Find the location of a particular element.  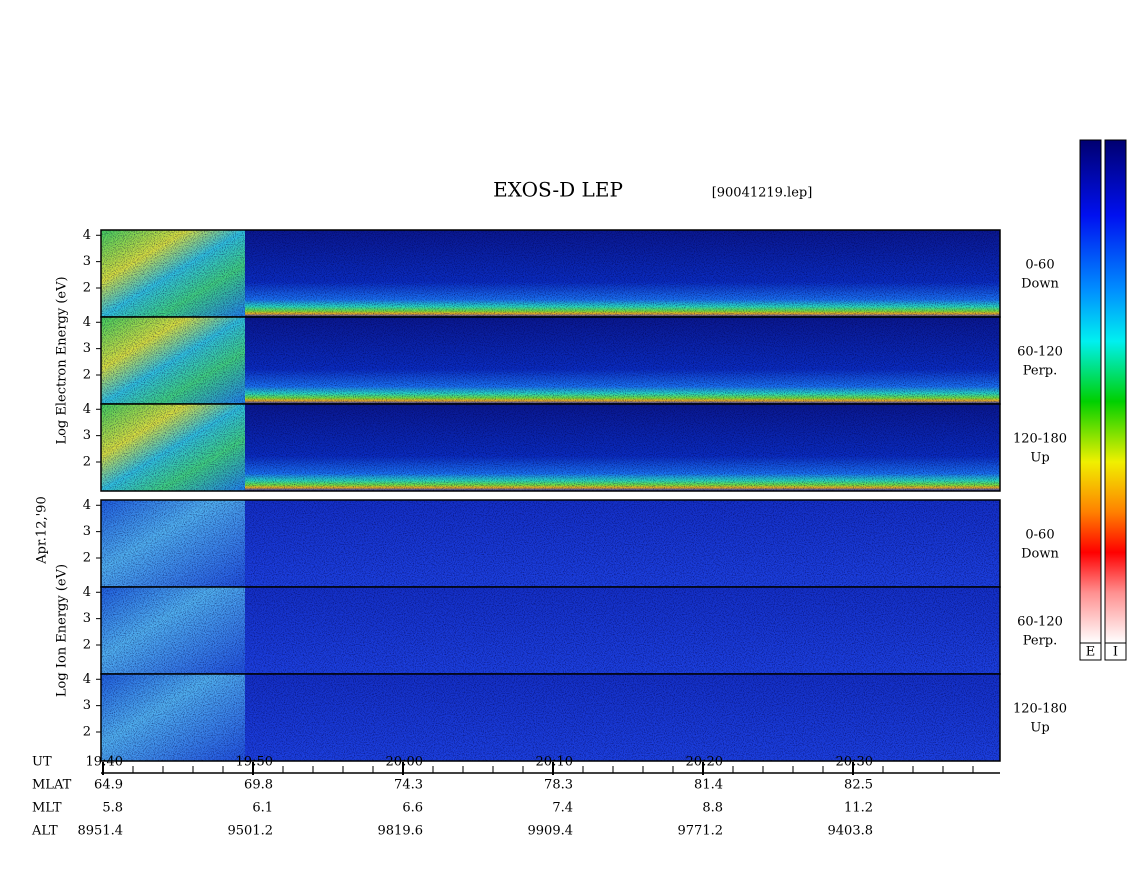

row-value: 82.5 is located at coordinates (858, 785).